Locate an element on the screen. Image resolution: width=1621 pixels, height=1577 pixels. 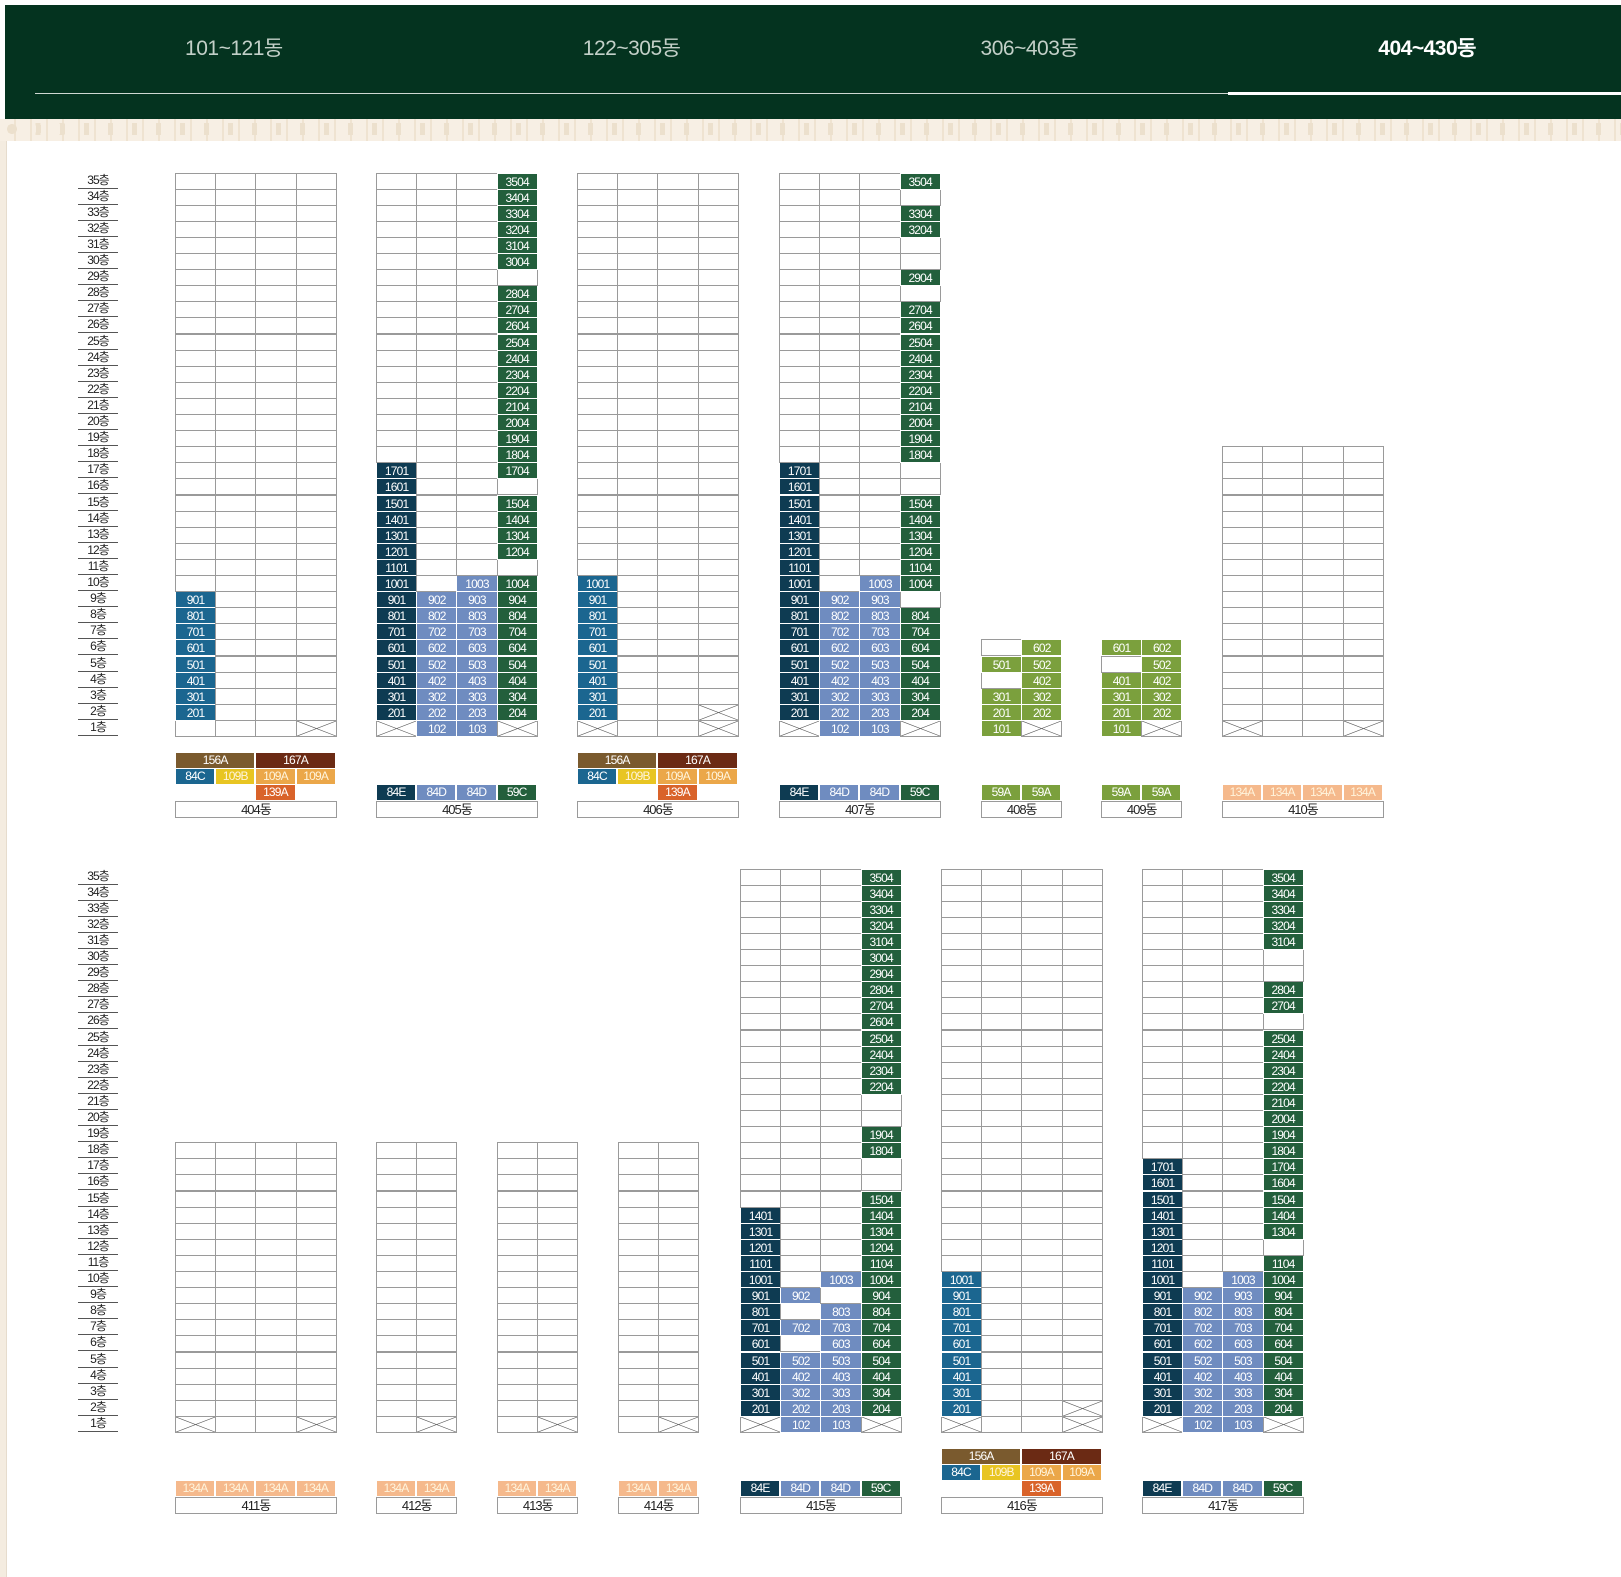
unit-cell: 1401 is located at coordinates (761, 1215).